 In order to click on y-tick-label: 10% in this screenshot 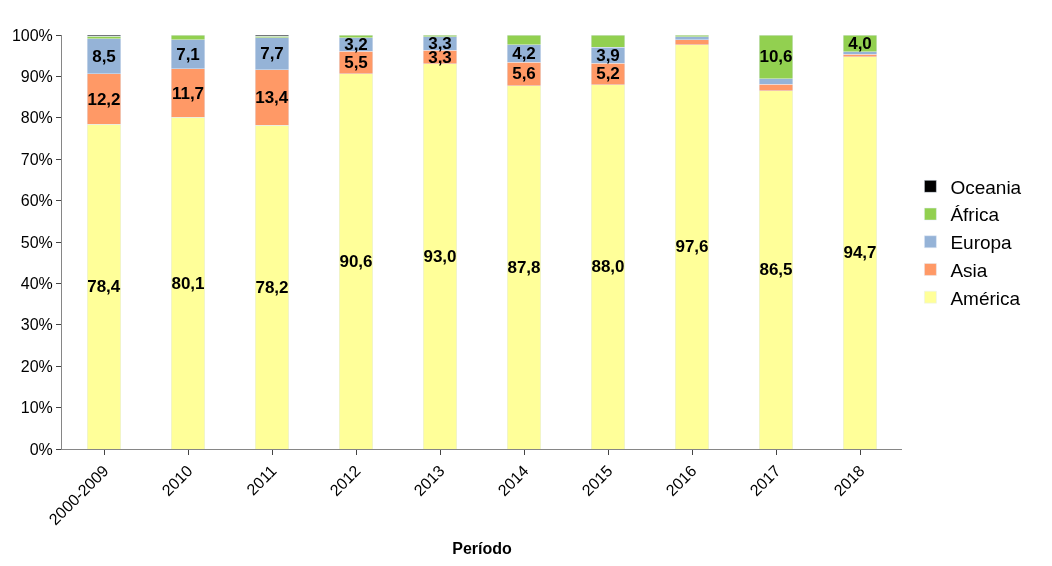, I will do `click(36, 408)`.